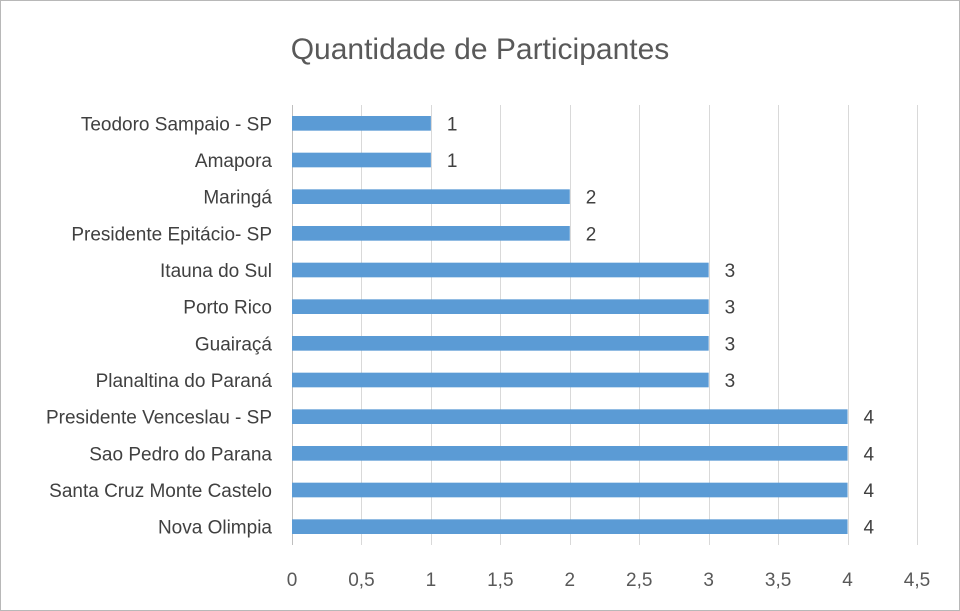 The width and height of the screenshot is (960, 611). I want to click on category-label: Teodoro Sampaio - SP, so click(176, 124).